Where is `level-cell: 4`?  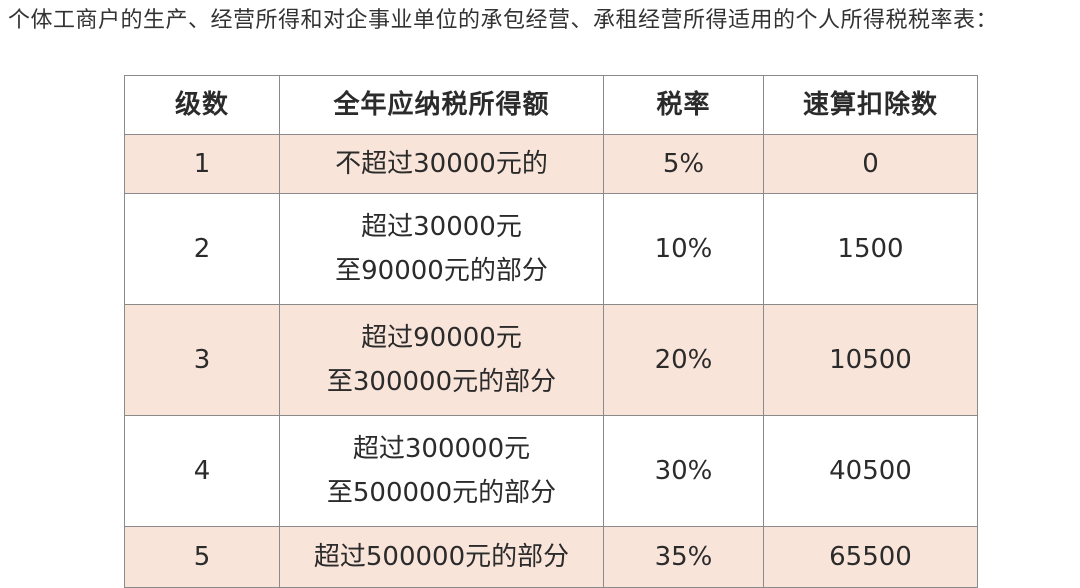
level-cell: 4 is located at coordinates (202, 471).